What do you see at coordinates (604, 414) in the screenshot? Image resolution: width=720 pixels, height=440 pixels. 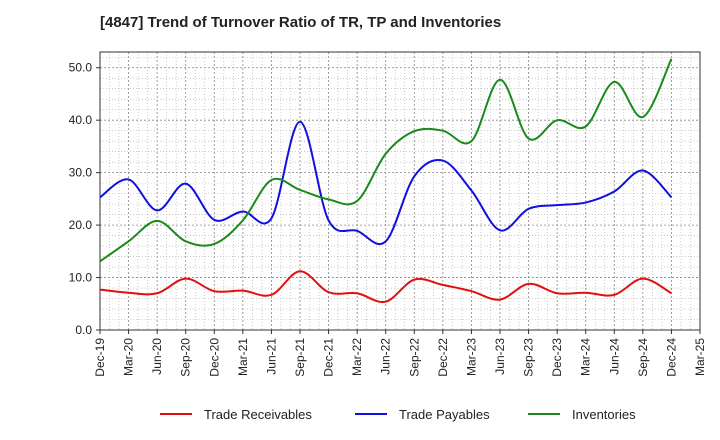 I see `legend-label: Inventories` at bounding box center [604, 414].